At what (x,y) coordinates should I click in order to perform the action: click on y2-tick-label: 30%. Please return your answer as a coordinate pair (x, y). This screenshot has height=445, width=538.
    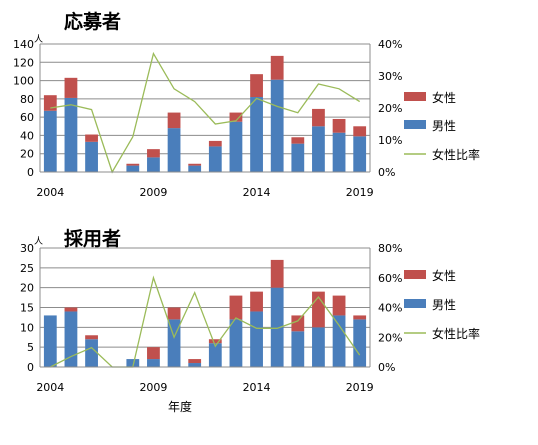
    Looking at the image, I should click on (390, 76).